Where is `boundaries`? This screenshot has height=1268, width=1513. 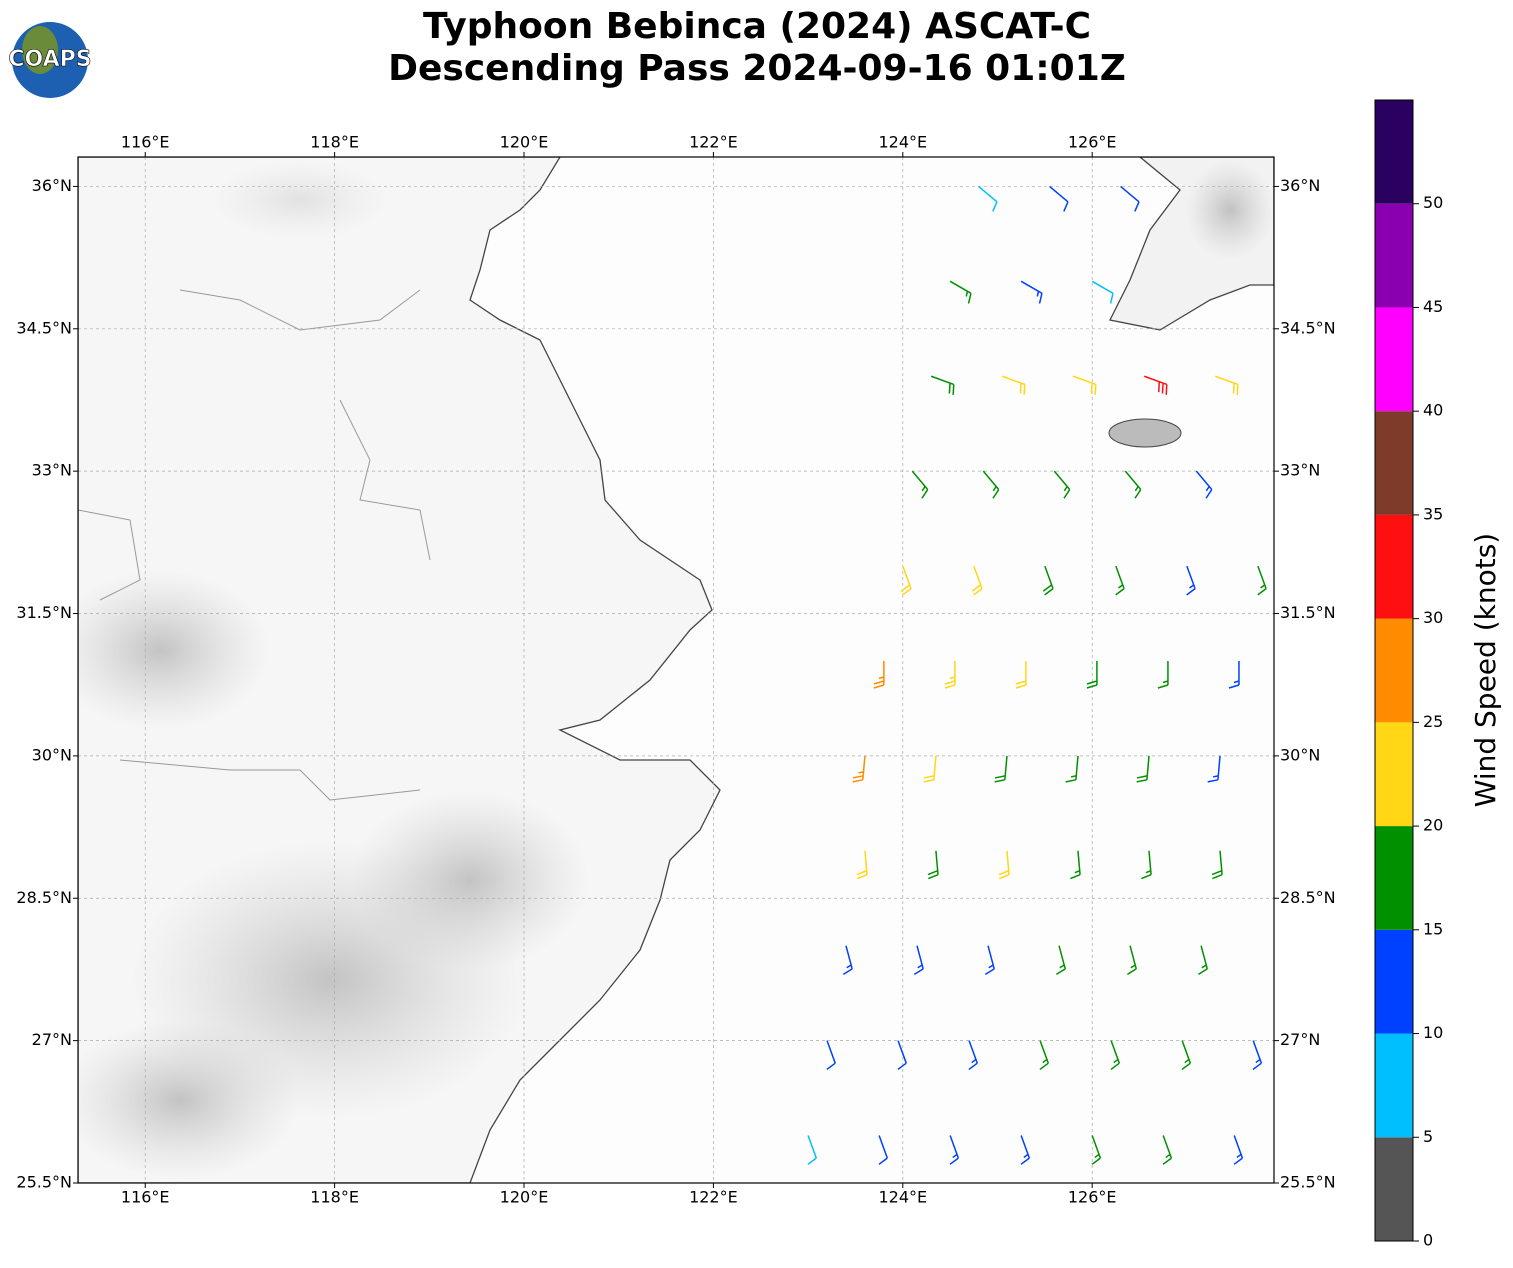 boundaries is located at coordinates (254, 545).